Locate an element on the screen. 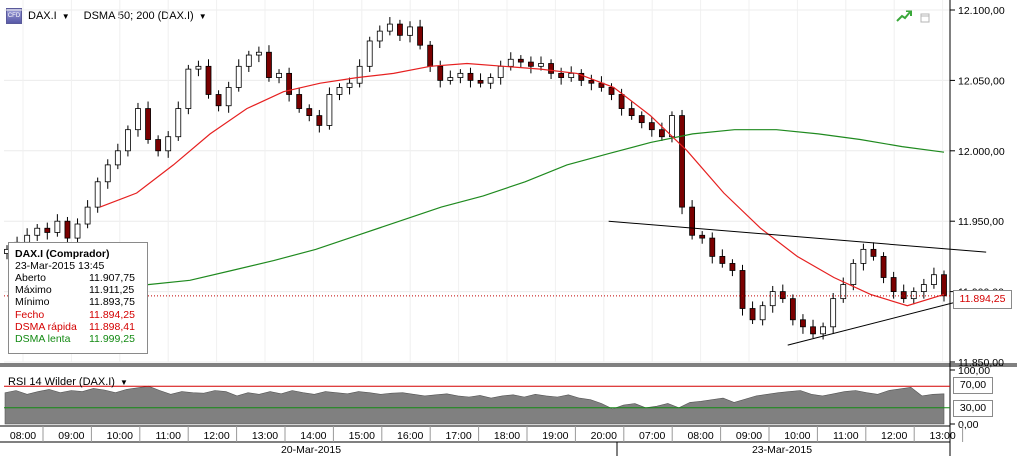 This screenshot has height=456, width=1017. rsi-tick-label: 100,00 is located at coordinates (974, 371).